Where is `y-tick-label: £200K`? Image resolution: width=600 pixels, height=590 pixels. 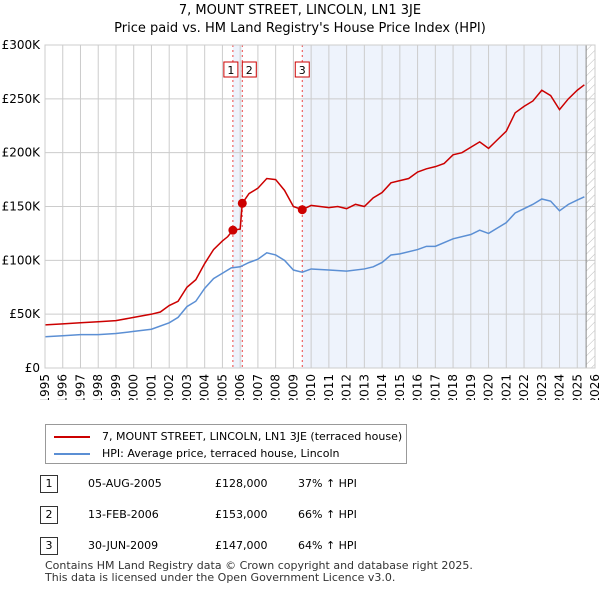 y-tick-label: £200K is located at coordinates (22, 153).